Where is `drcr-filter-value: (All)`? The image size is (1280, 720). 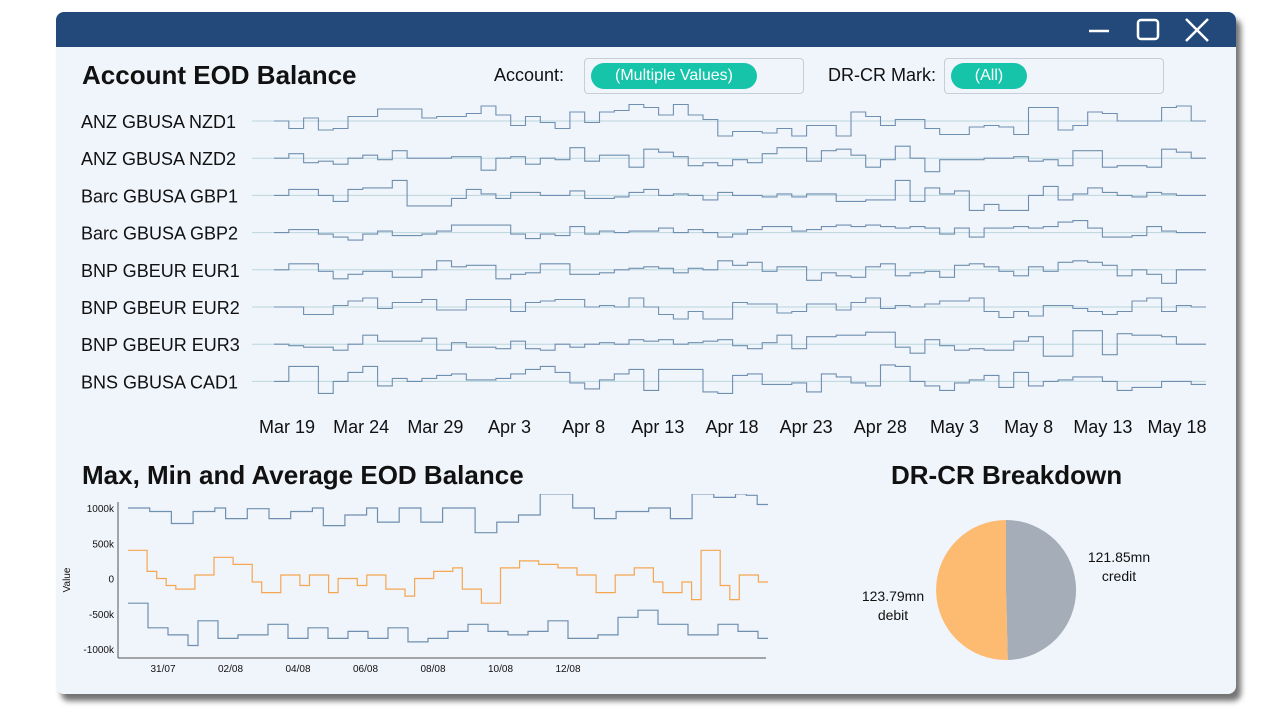
drcr-filter-value: (All) is located at coordinates (989, 76).